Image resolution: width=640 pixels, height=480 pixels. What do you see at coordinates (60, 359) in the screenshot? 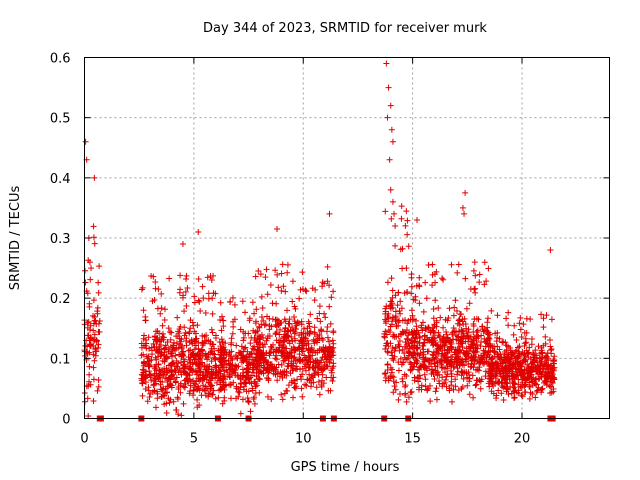
I see `y-tick-label: 0.1` at bounding box center [60, 359].